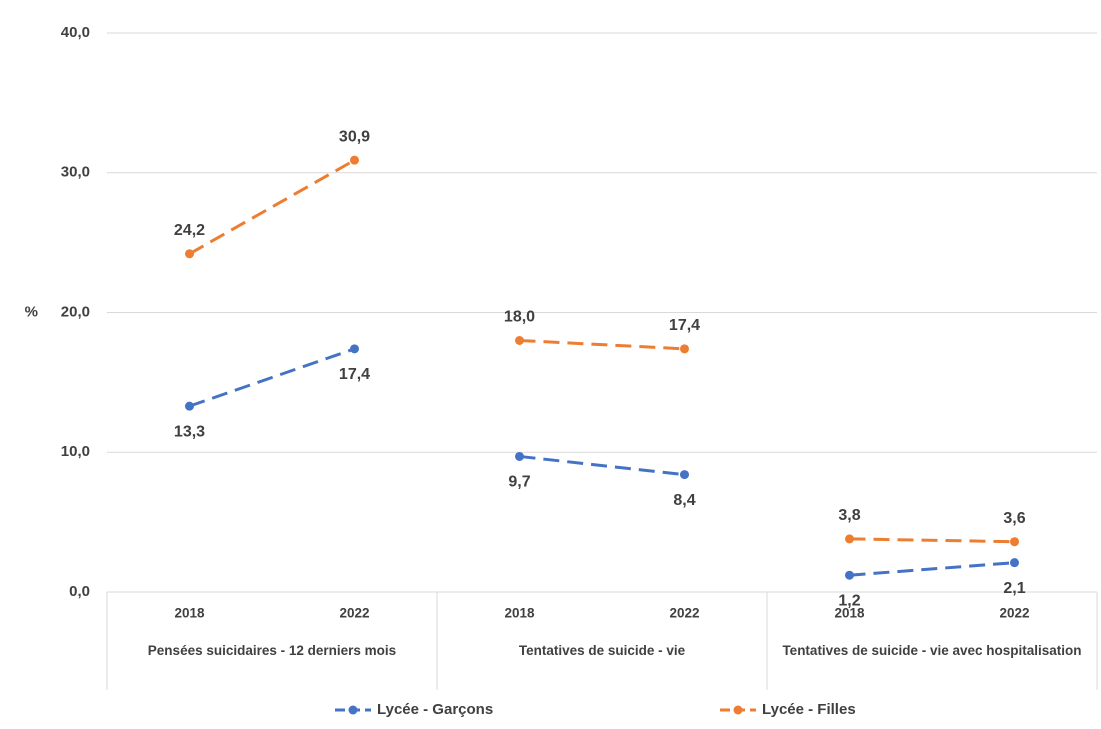 The width and height of the screenshot is (1101, 729). What do you see at coordinates (189, 230) in the screenshot?
I see `data-label: 24,2` at bounding box center [189, 230].